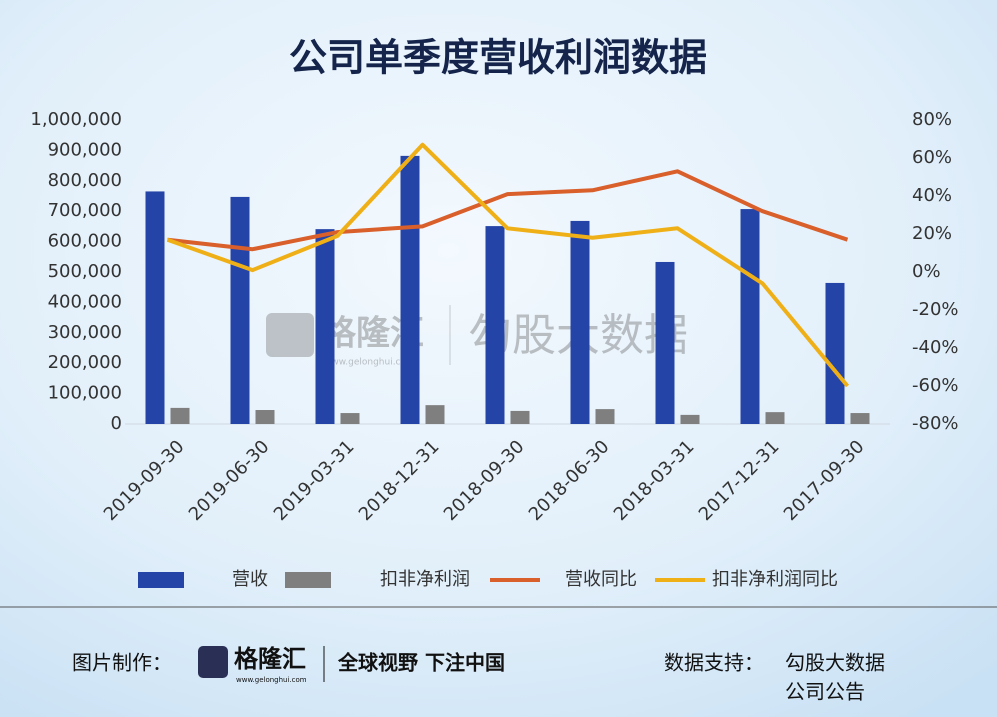  I want to click on y-tick-label: 400,000, so click(85, 301).